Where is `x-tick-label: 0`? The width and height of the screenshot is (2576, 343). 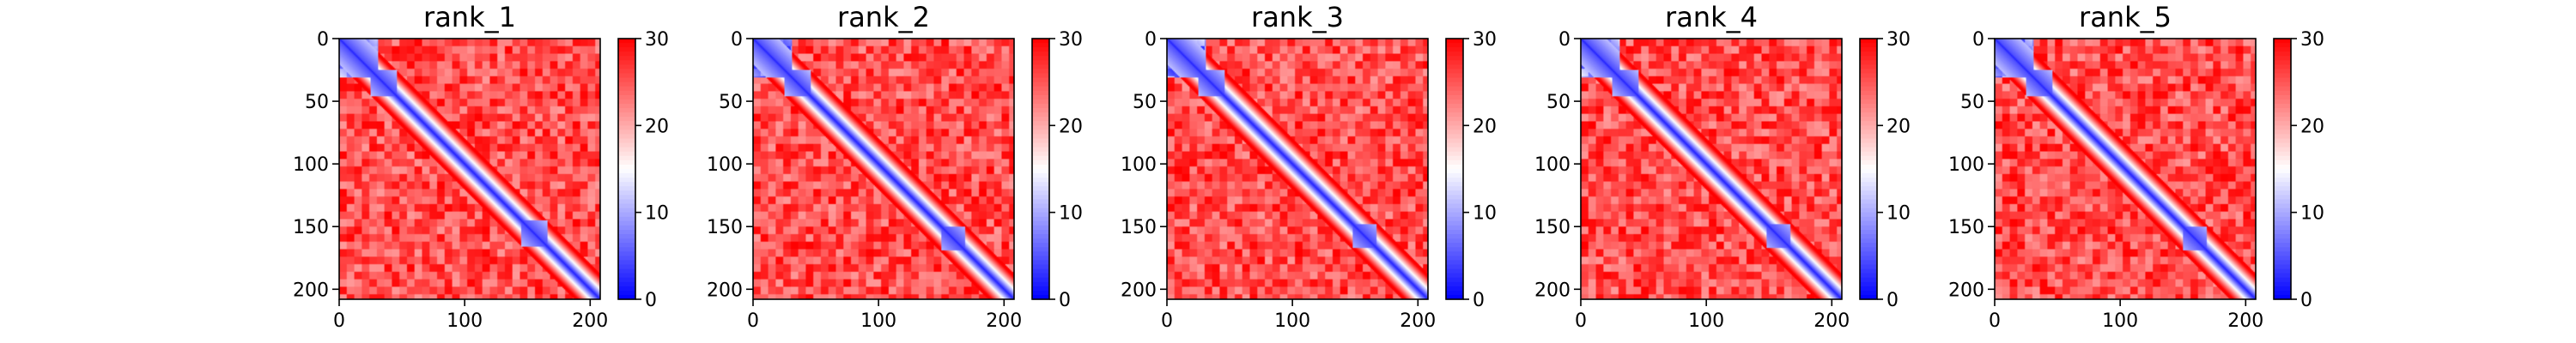
x-tick-label: 0 is located at coordinates (1167, 321).